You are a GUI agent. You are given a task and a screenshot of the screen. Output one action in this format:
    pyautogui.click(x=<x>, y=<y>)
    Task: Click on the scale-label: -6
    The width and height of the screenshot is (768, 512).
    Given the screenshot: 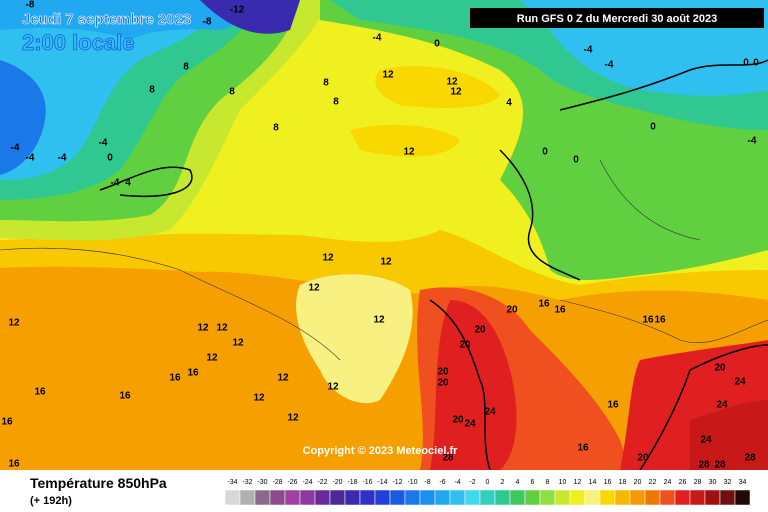 What is the action you would take?
    pyautogui.click(x=442, y=482)
    